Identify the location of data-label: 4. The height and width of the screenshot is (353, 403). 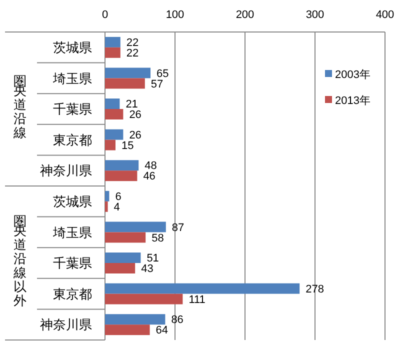
(117, 207).